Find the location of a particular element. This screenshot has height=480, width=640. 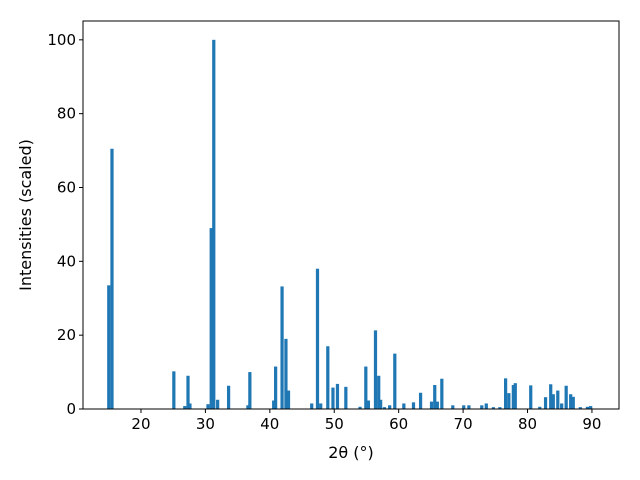

x-tick-label: 50 is located at coordinates (334, 424).